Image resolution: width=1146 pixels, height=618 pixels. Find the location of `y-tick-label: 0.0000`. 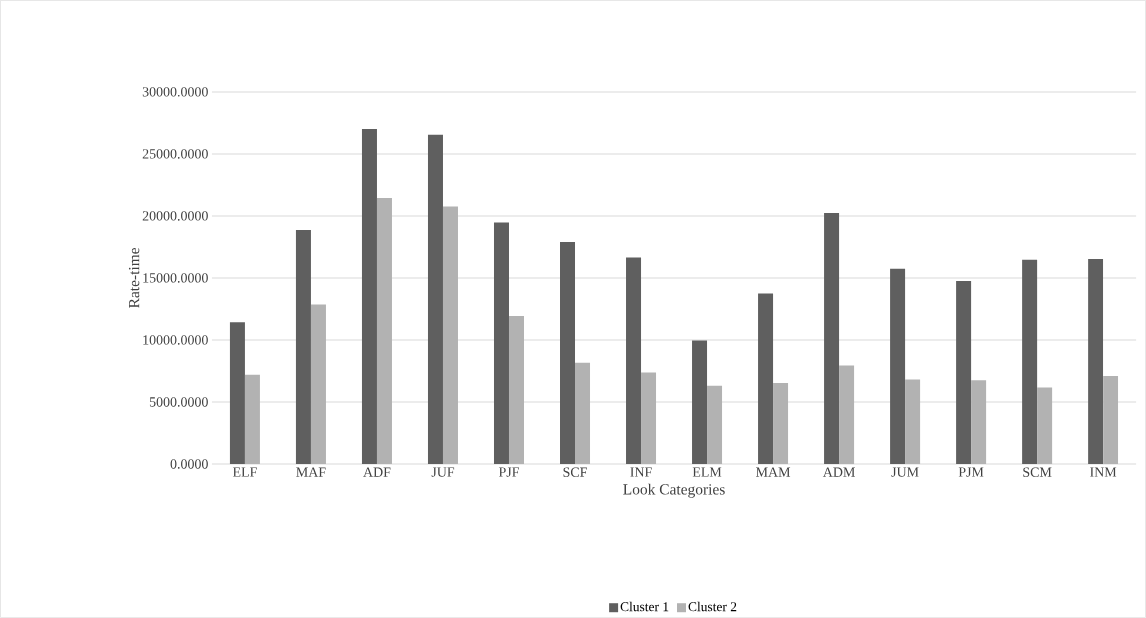

y-tick-label: 0.0000 is located at coordinates (189, 464).